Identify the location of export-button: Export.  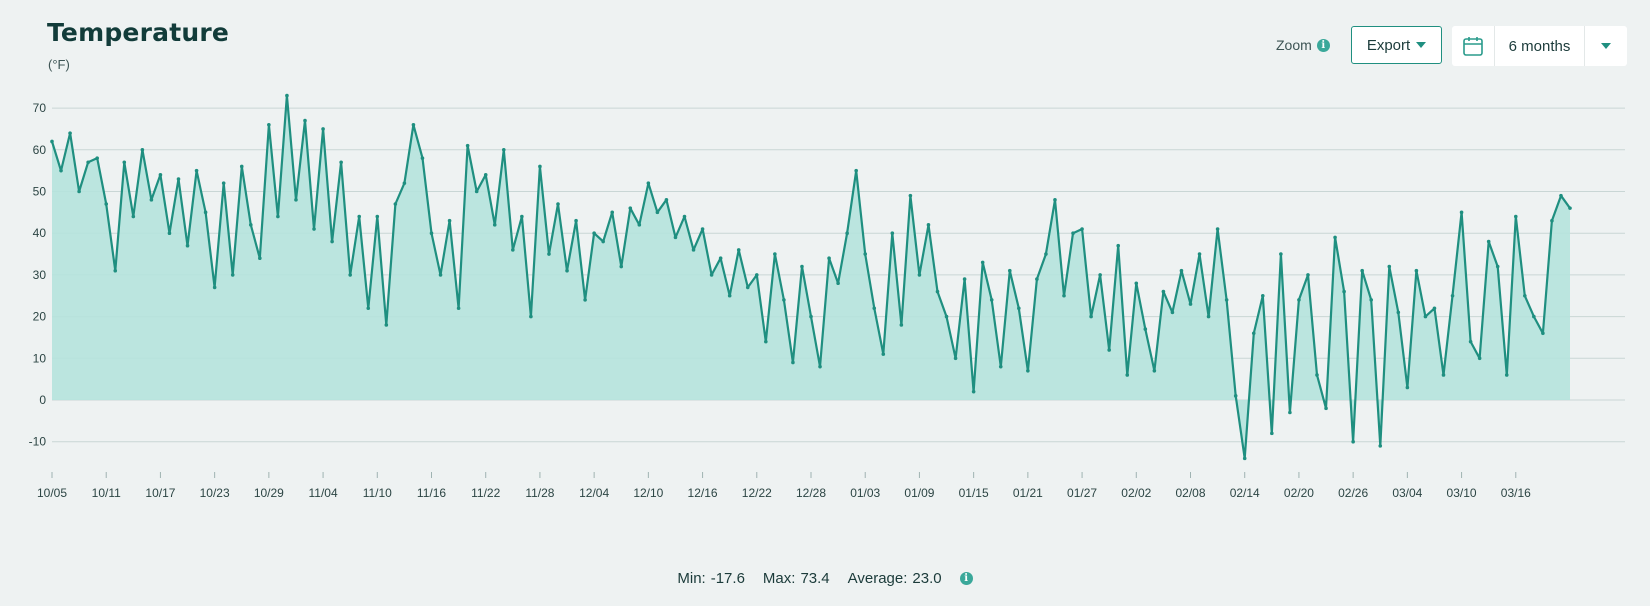
(1396, 45).